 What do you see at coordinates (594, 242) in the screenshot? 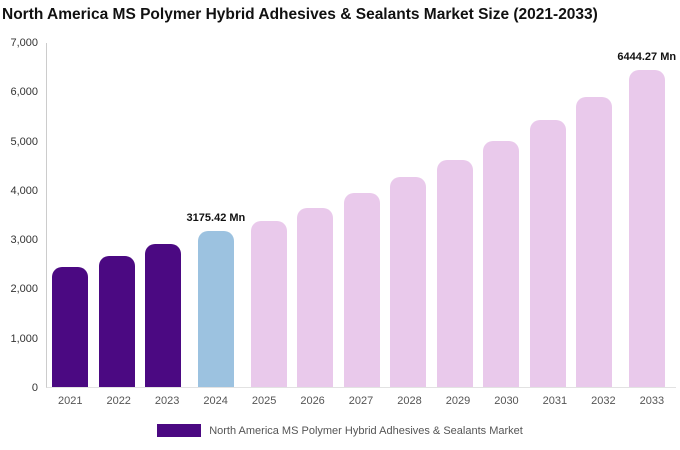
I see `bar-2032` at bounding box center [594, 242].